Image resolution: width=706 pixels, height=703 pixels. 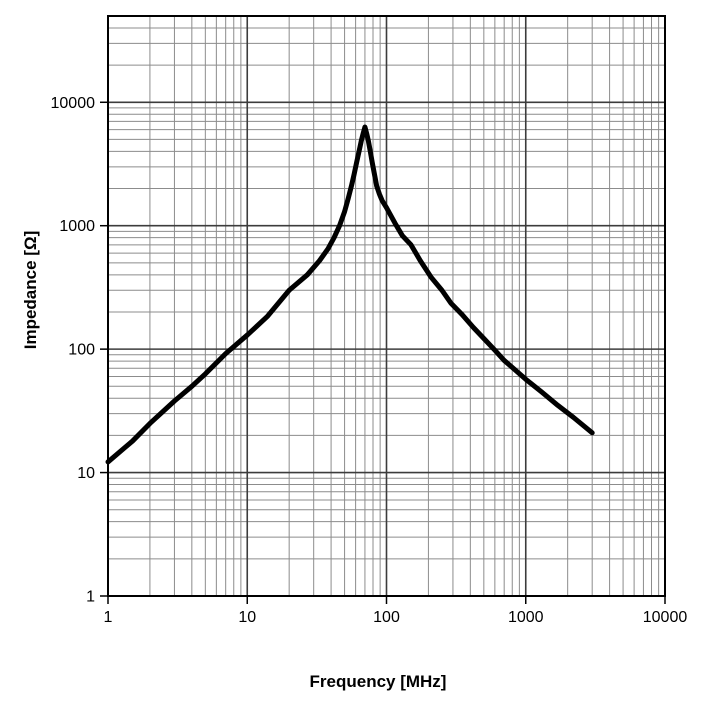 I want to click on x-tick-label: 10000, so click(x=665, y=617).